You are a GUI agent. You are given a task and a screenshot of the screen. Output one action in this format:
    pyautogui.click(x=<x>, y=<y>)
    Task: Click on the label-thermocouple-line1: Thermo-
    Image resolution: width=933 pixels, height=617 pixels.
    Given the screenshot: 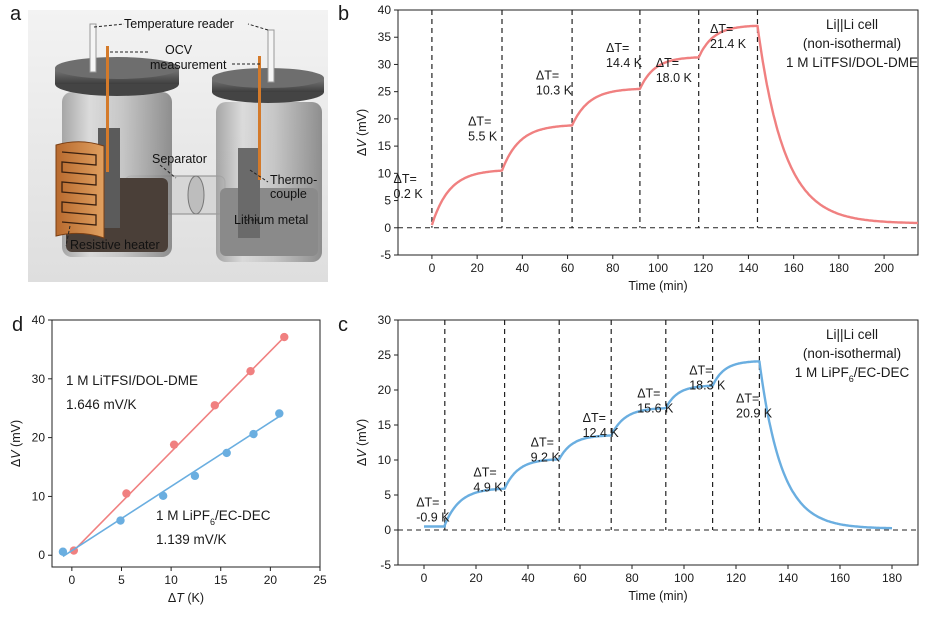 What is the action you would take?
    pyautogui.click(x=293, y=180)
    